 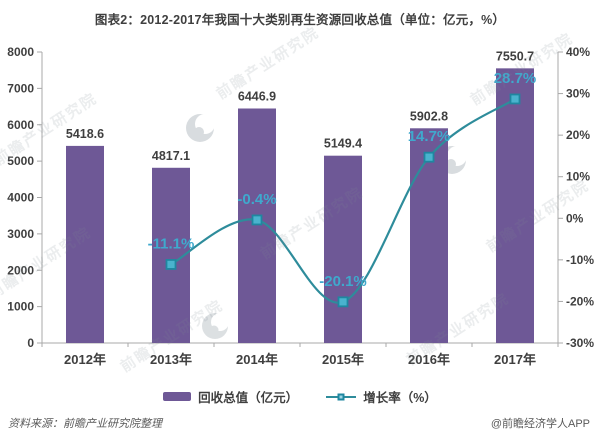 What do you see at coordinates (20, 234) in the screenshot?
I see `left-axis-label: 3000` at bounding box center [20, 234].